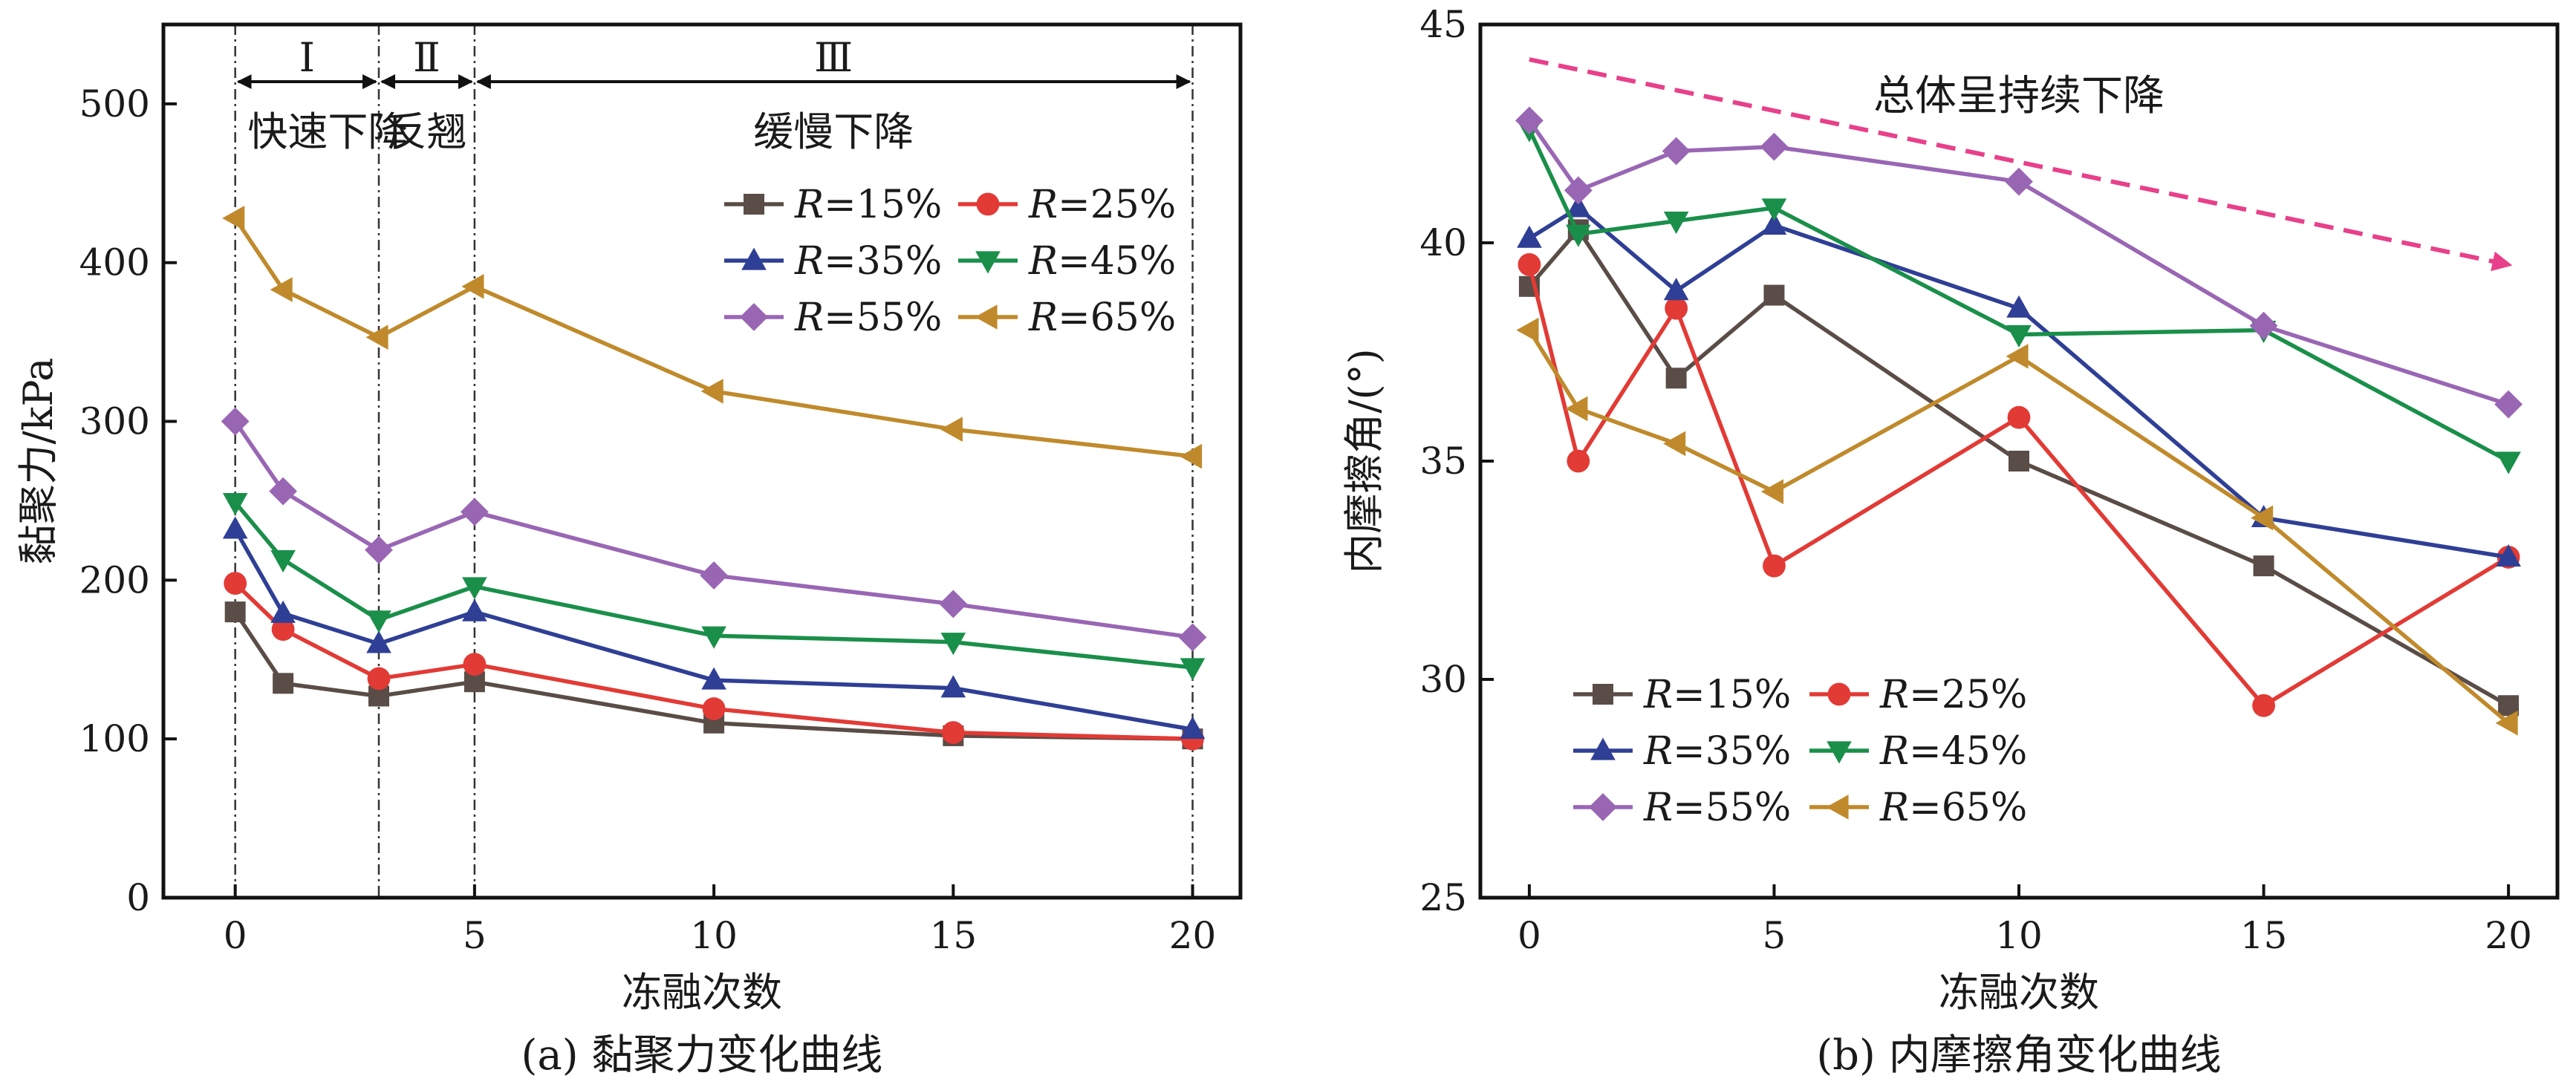  I want to click on y-axis-title-a: 黏聚力/kPa, so click(38, 460).